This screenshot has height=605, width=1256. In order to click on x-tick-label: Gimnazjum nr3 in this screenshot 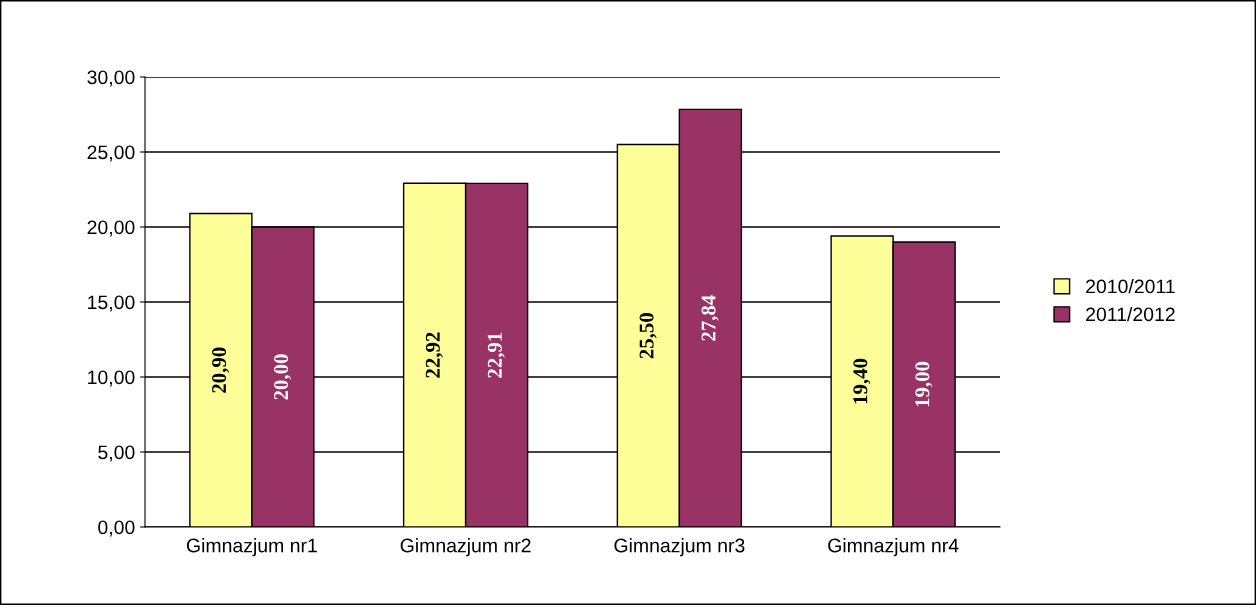, I will do `click(679, 547)`.